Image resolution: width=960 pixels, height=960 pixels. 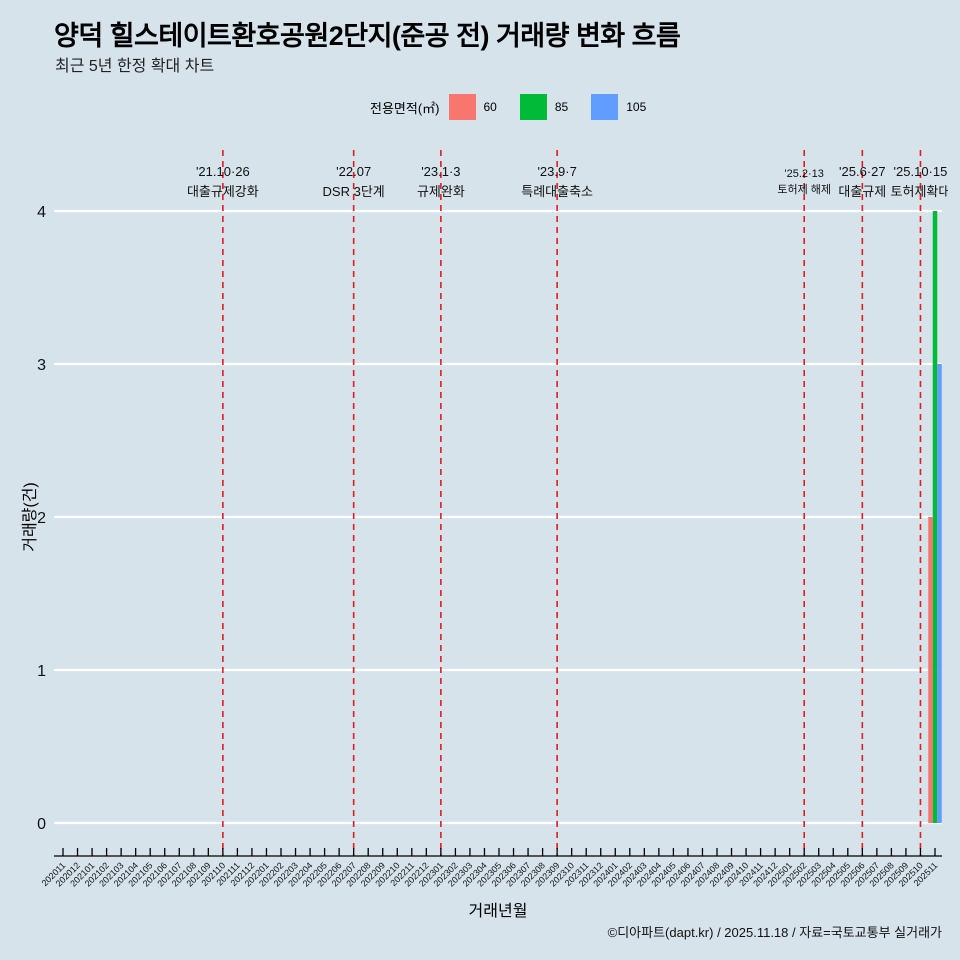 I want to click on y-tick-label: 2, so click(x=41, y=518).